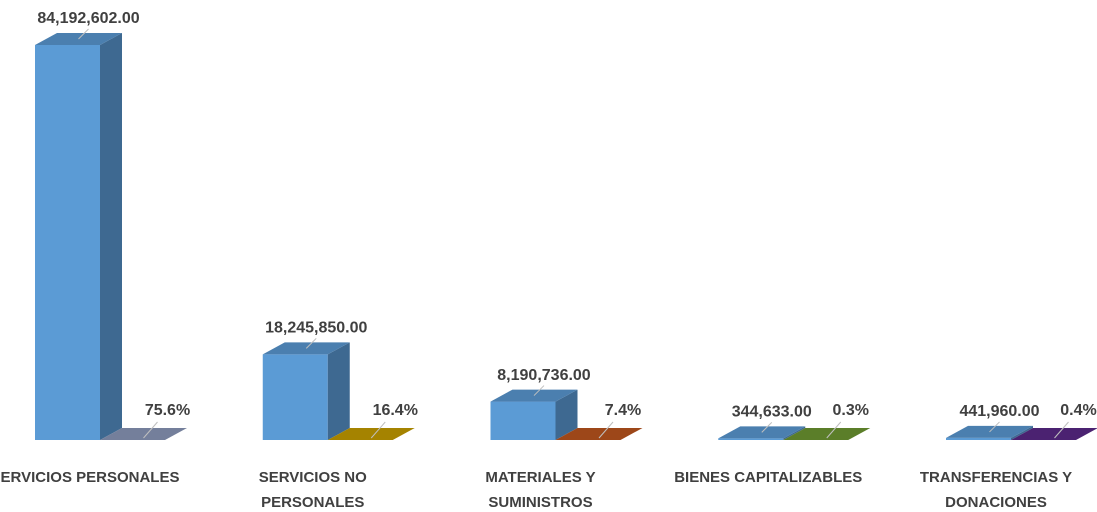 The image size is (1097, 512). What do you see at coordinates (88, 18) in the screenshot?
I see `value-label: 84,192,602.00` at bounding box center [88, 18].